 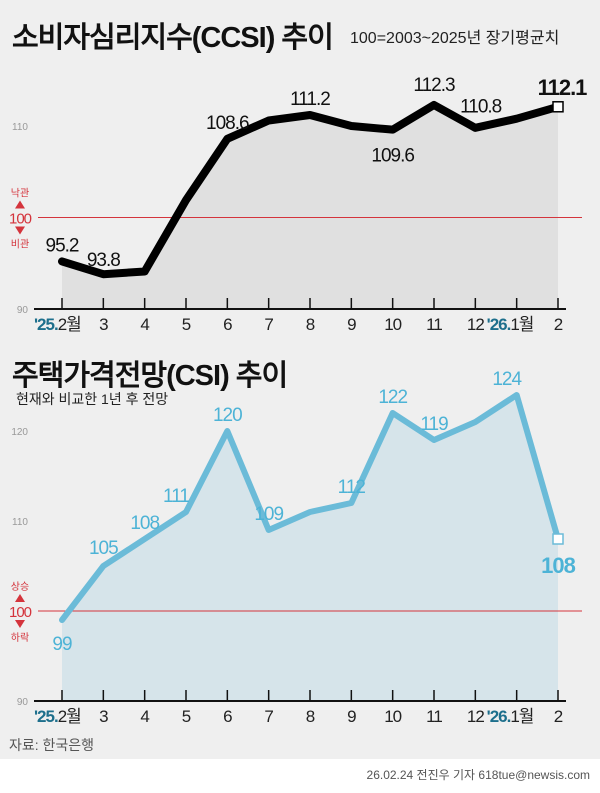 What do you see at coordinates (310, 99) in the screenshot?
I see `data-label: 111.2` at bounding box center [310, 99].